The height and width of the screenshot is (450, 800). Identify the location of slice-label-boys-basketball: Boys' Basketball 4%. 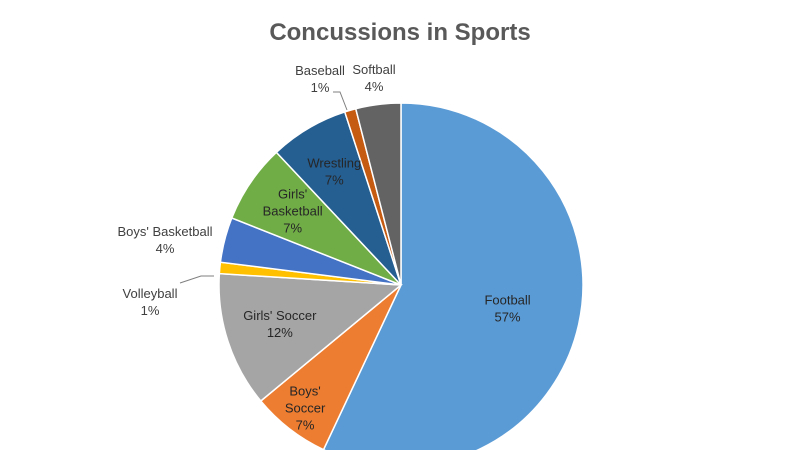
(165, 240).